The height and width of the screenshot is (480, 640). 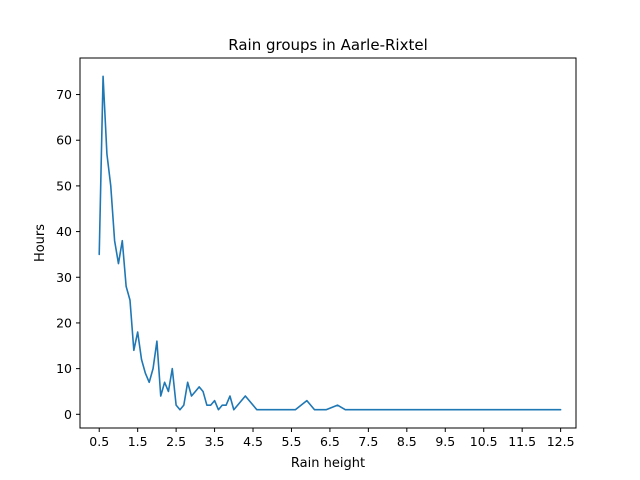 I want to click on x-tick-label: 8.5, so click(x=407, y=441).